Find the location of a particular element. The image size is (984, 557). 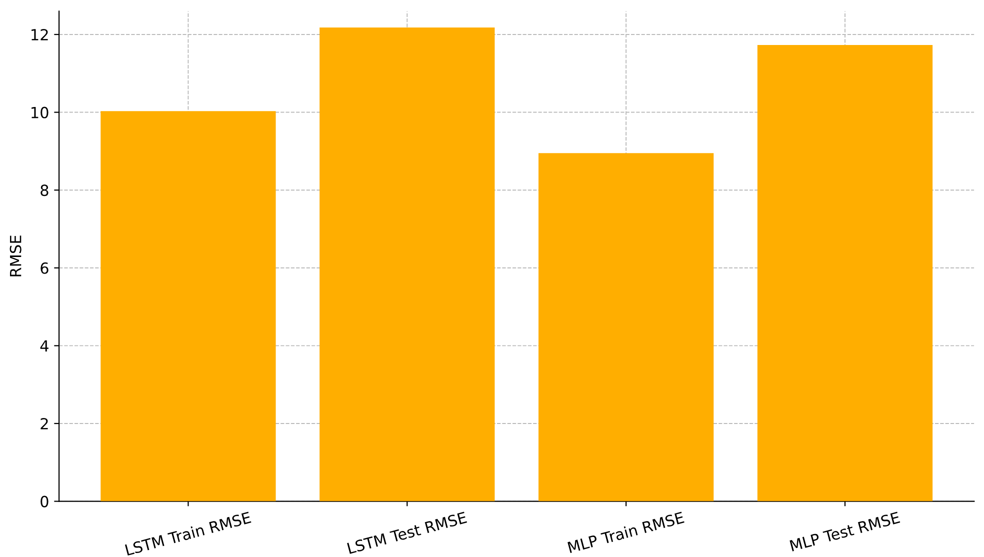

x-tick-label: MLP Train RMSE is located at coordinates (625, 532).